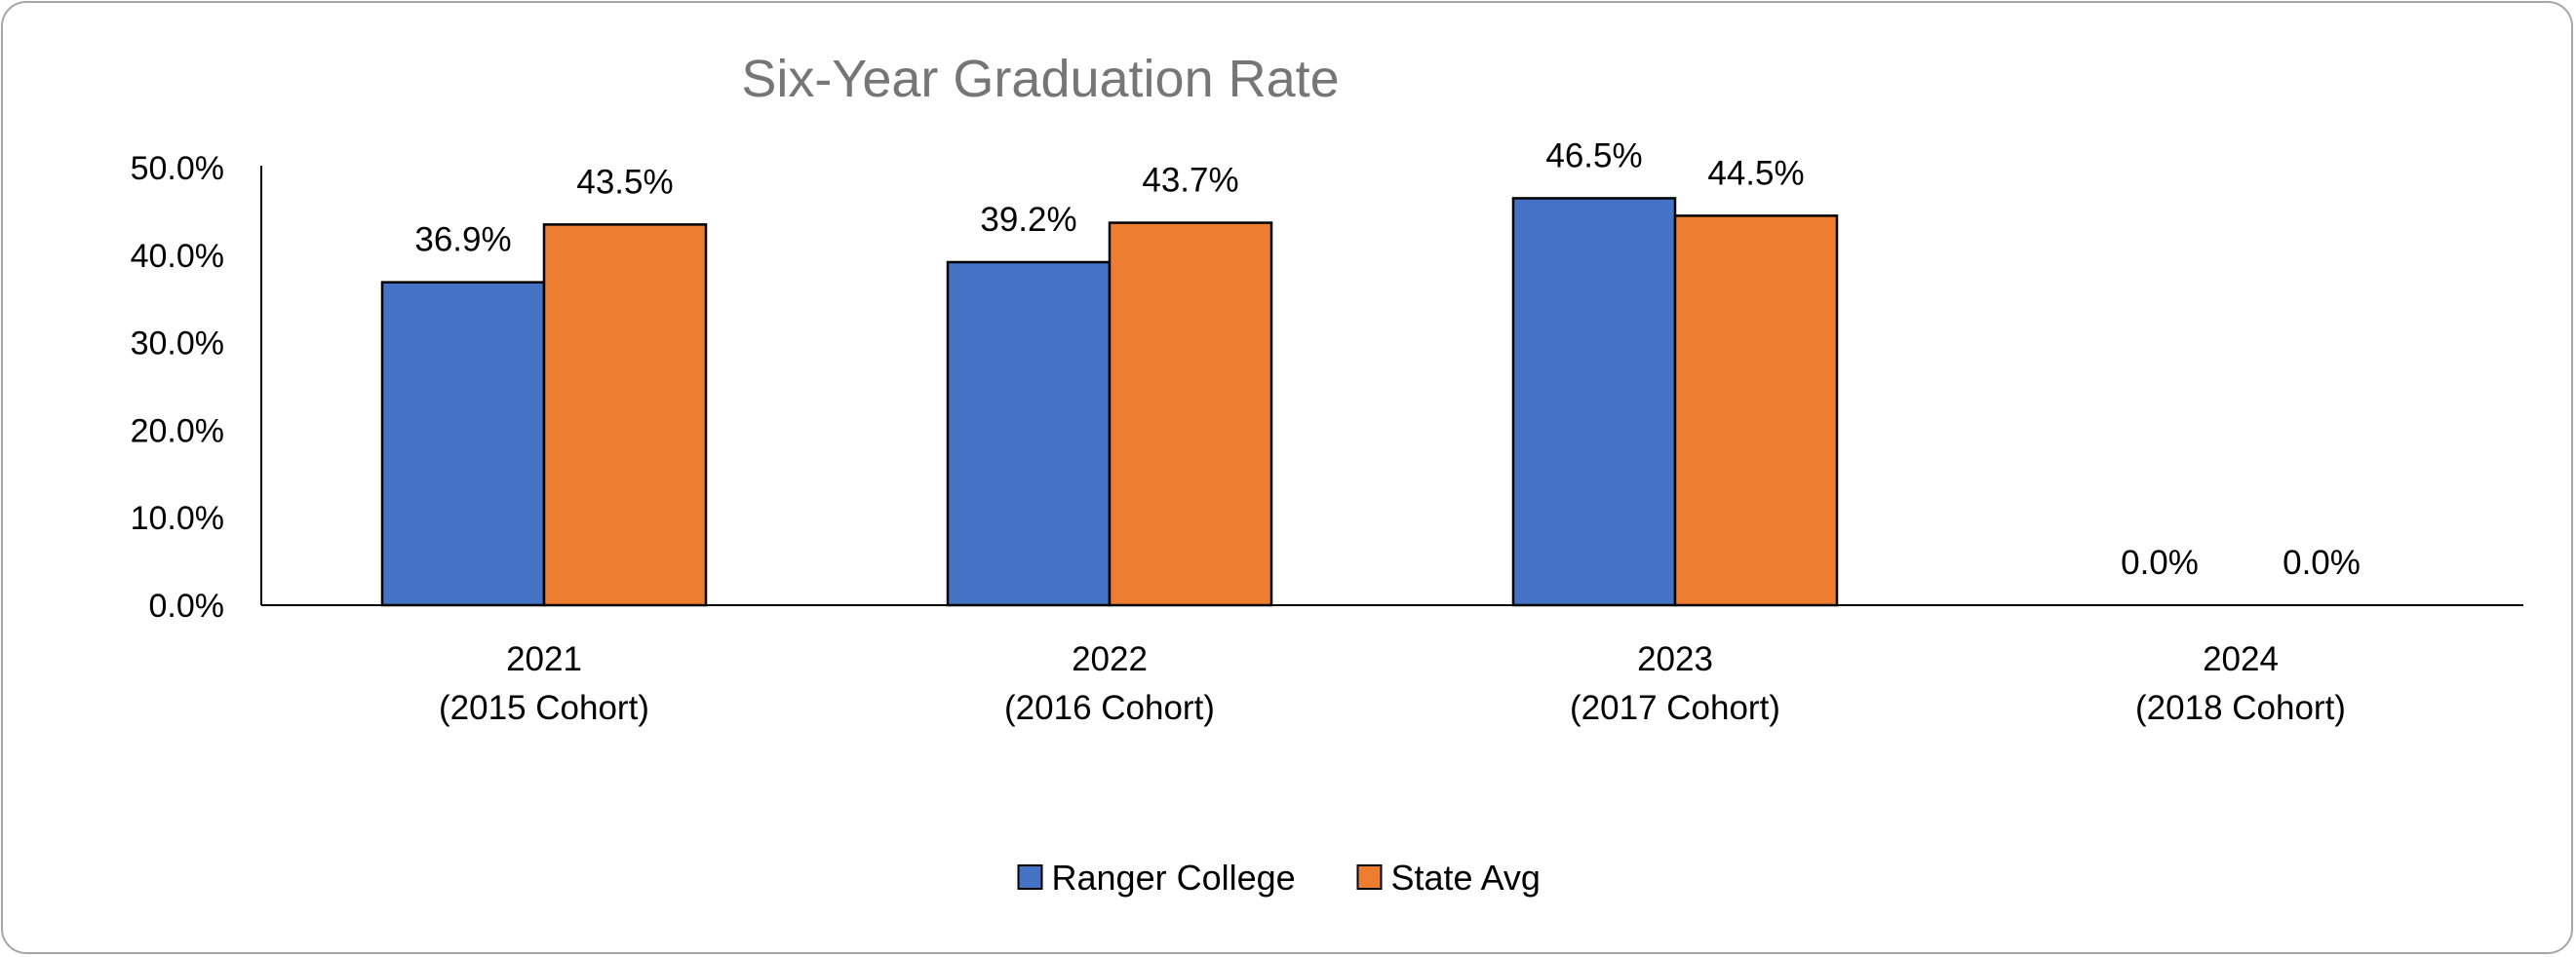 This screenshot has width=2576, height=957. I want to click on data-label: 36.9%, so click(462, 240).